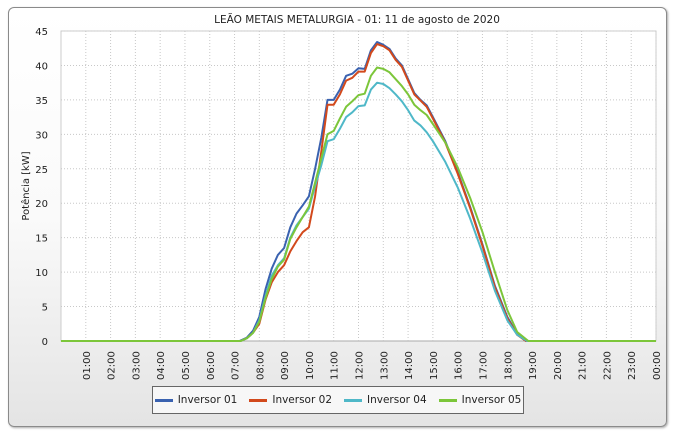 The image size is (677, 435). What do you see at coordinates (533, 365) in the screenshot?
I see `x-tick-label: 19:00` at bounding box center [533, 365].